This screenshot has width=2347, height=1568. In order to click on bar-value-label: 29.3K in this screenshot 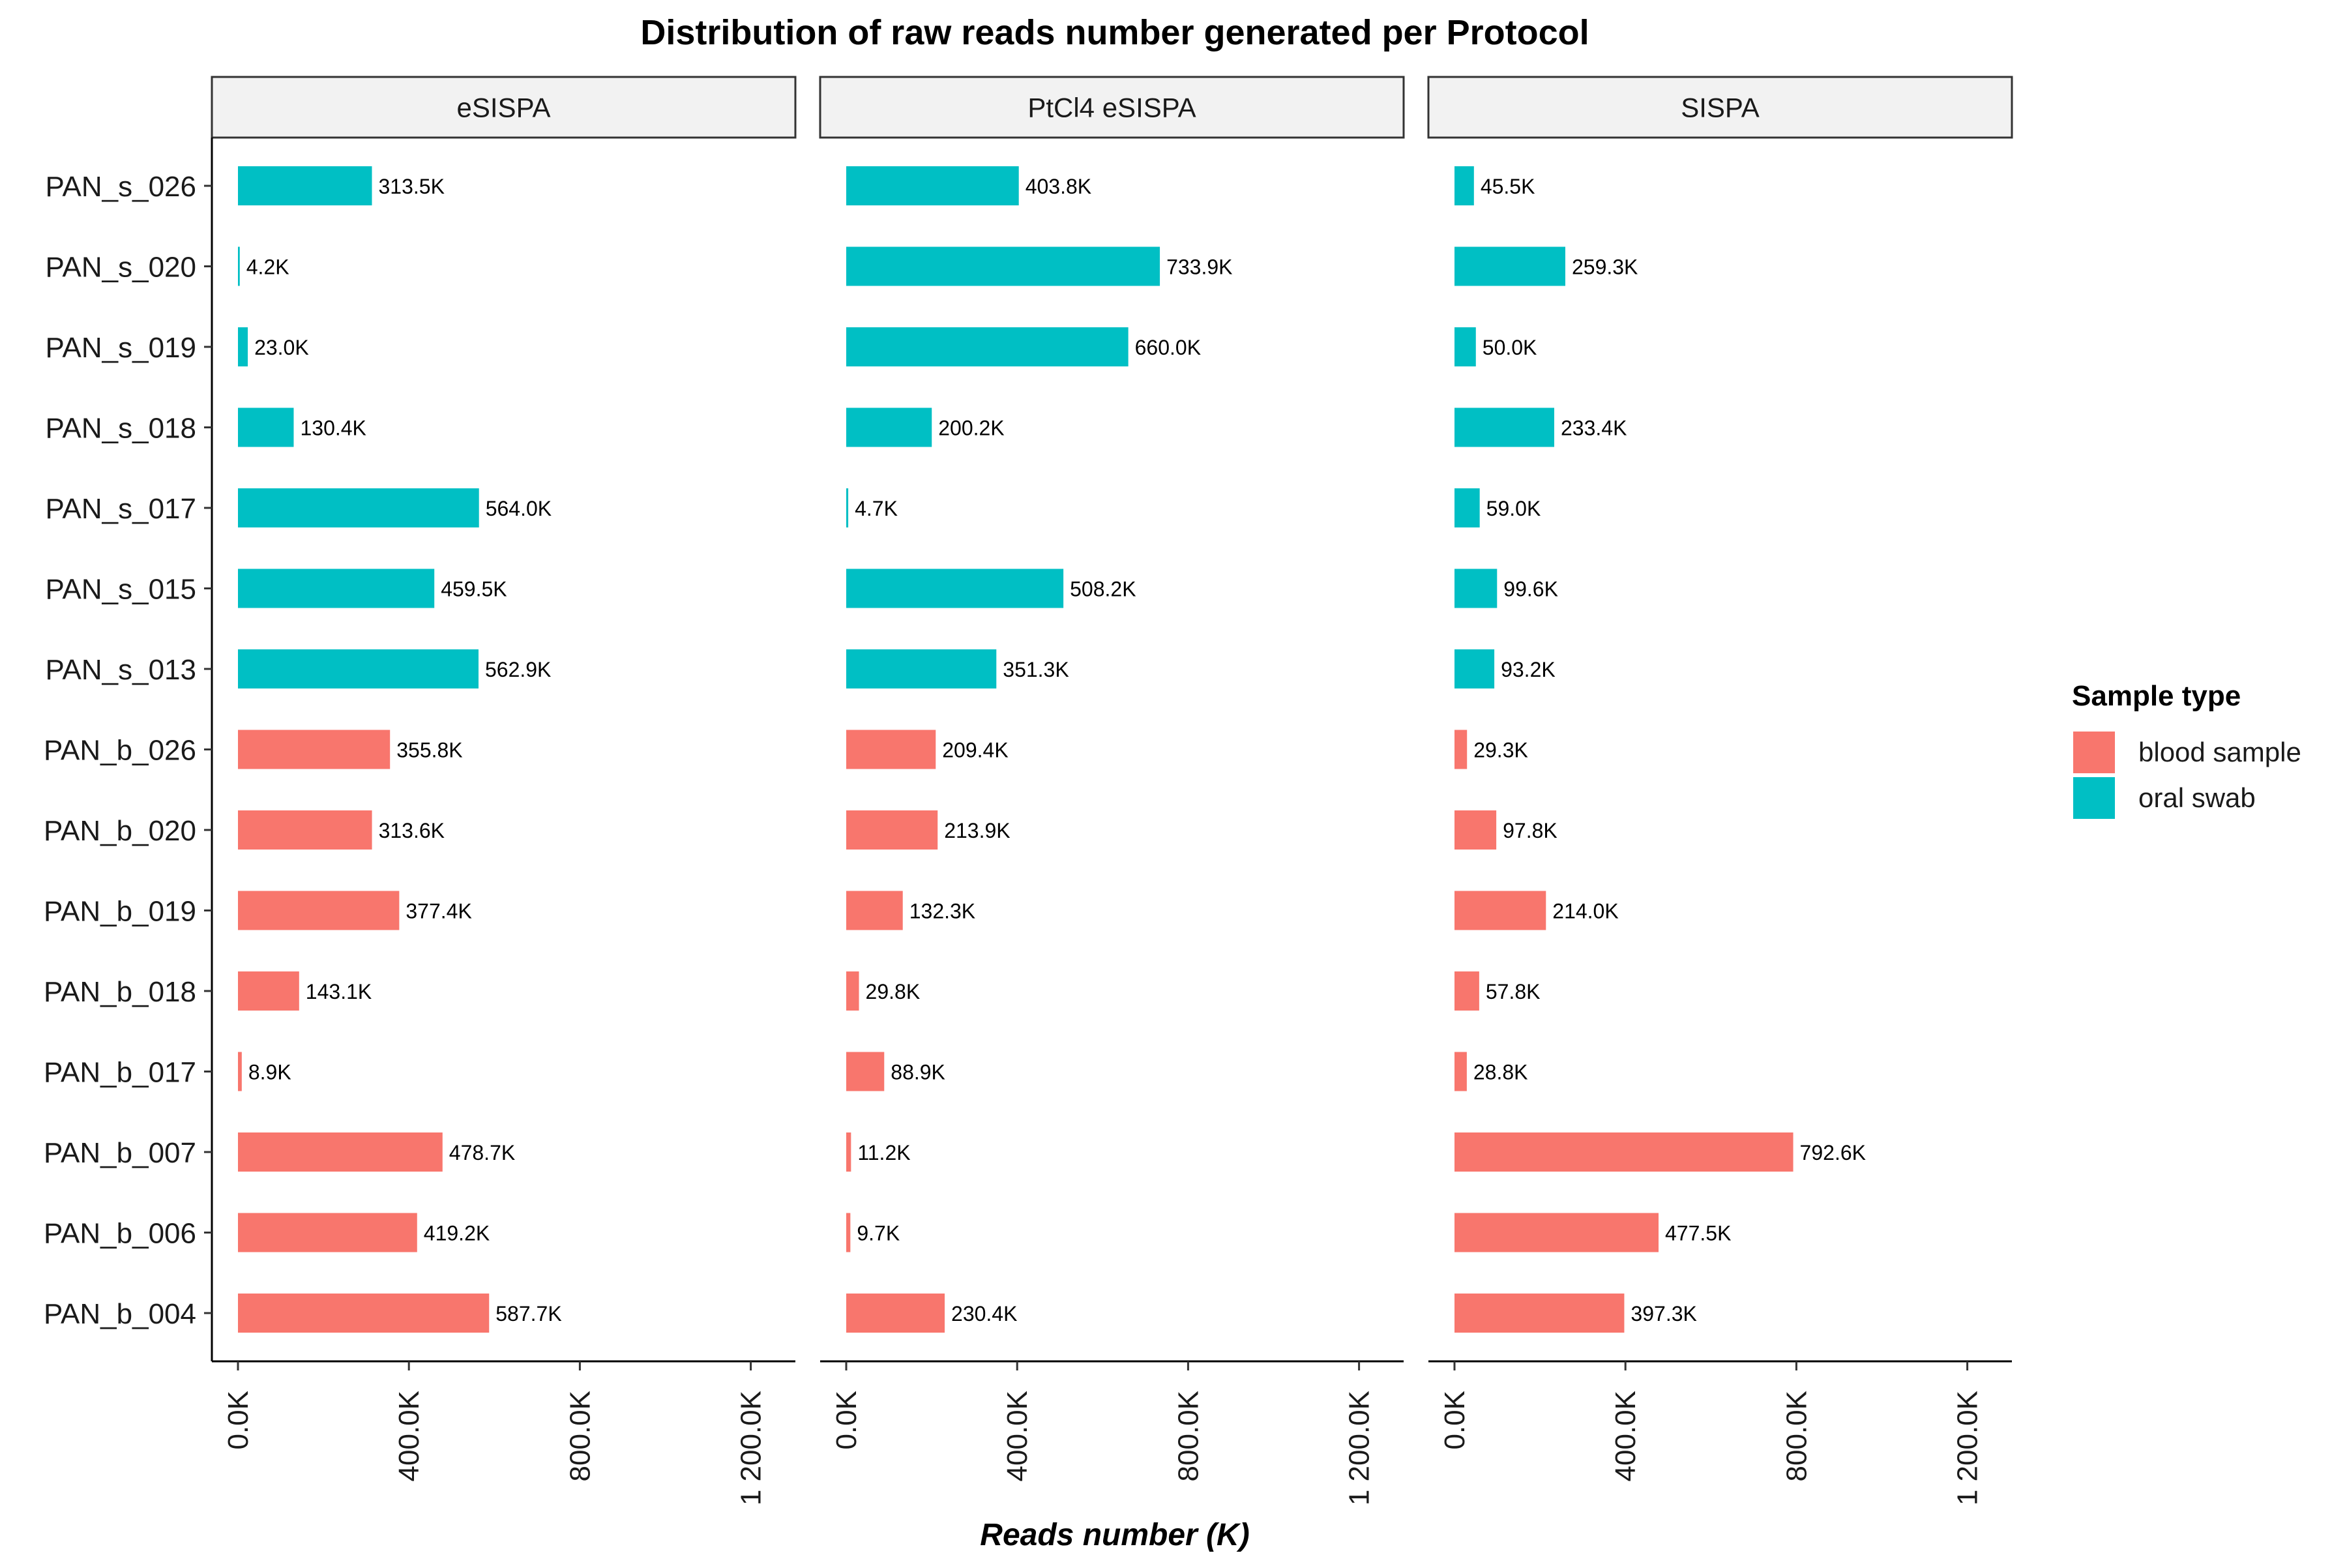, I will do `click(1500, 750)`.